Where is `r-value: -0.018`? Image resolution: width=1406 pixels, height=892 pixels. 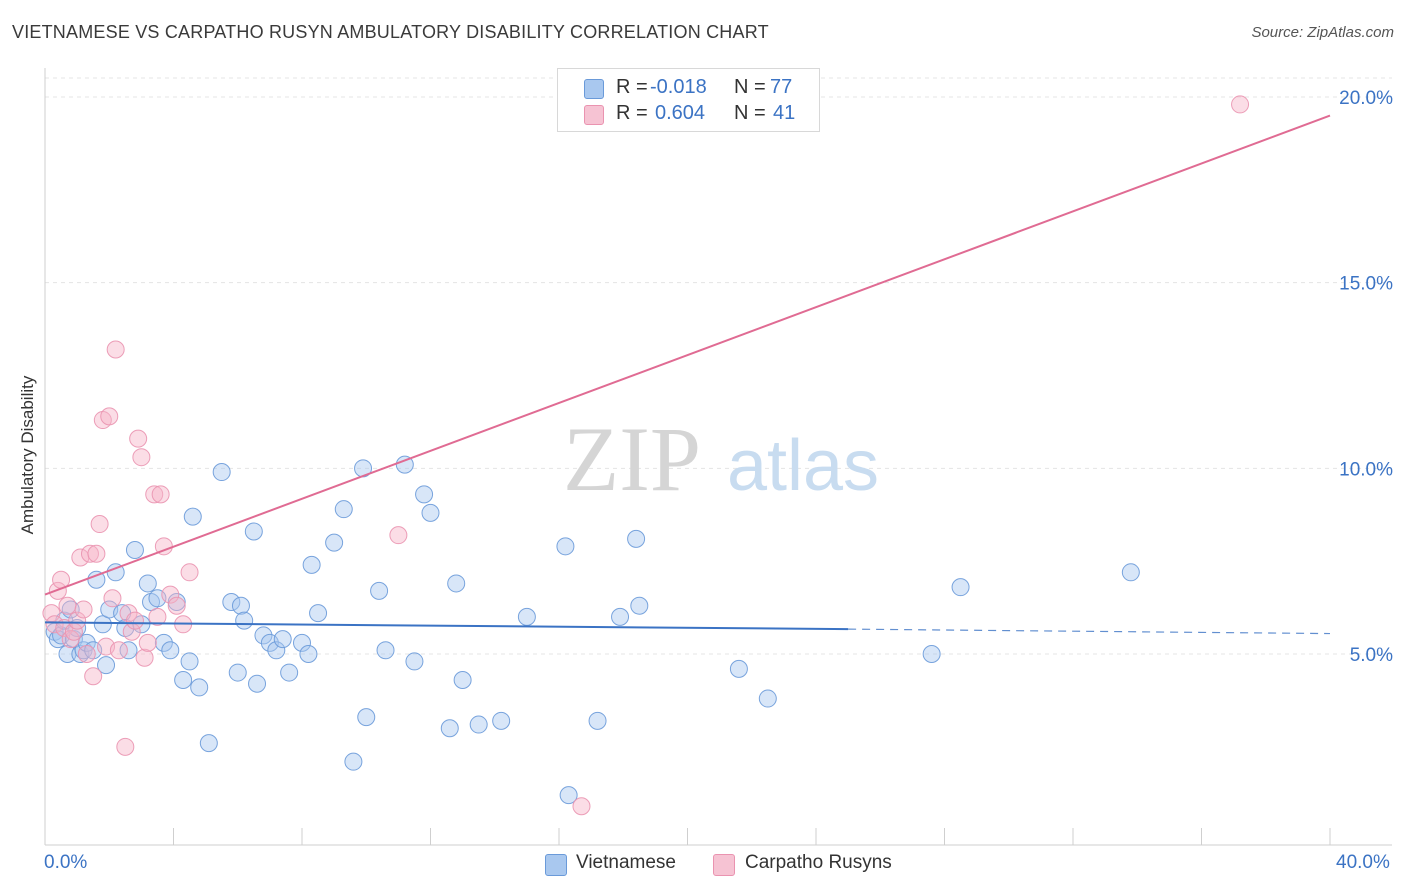
r-value: -0.018 is located at coordinates (678, 87).